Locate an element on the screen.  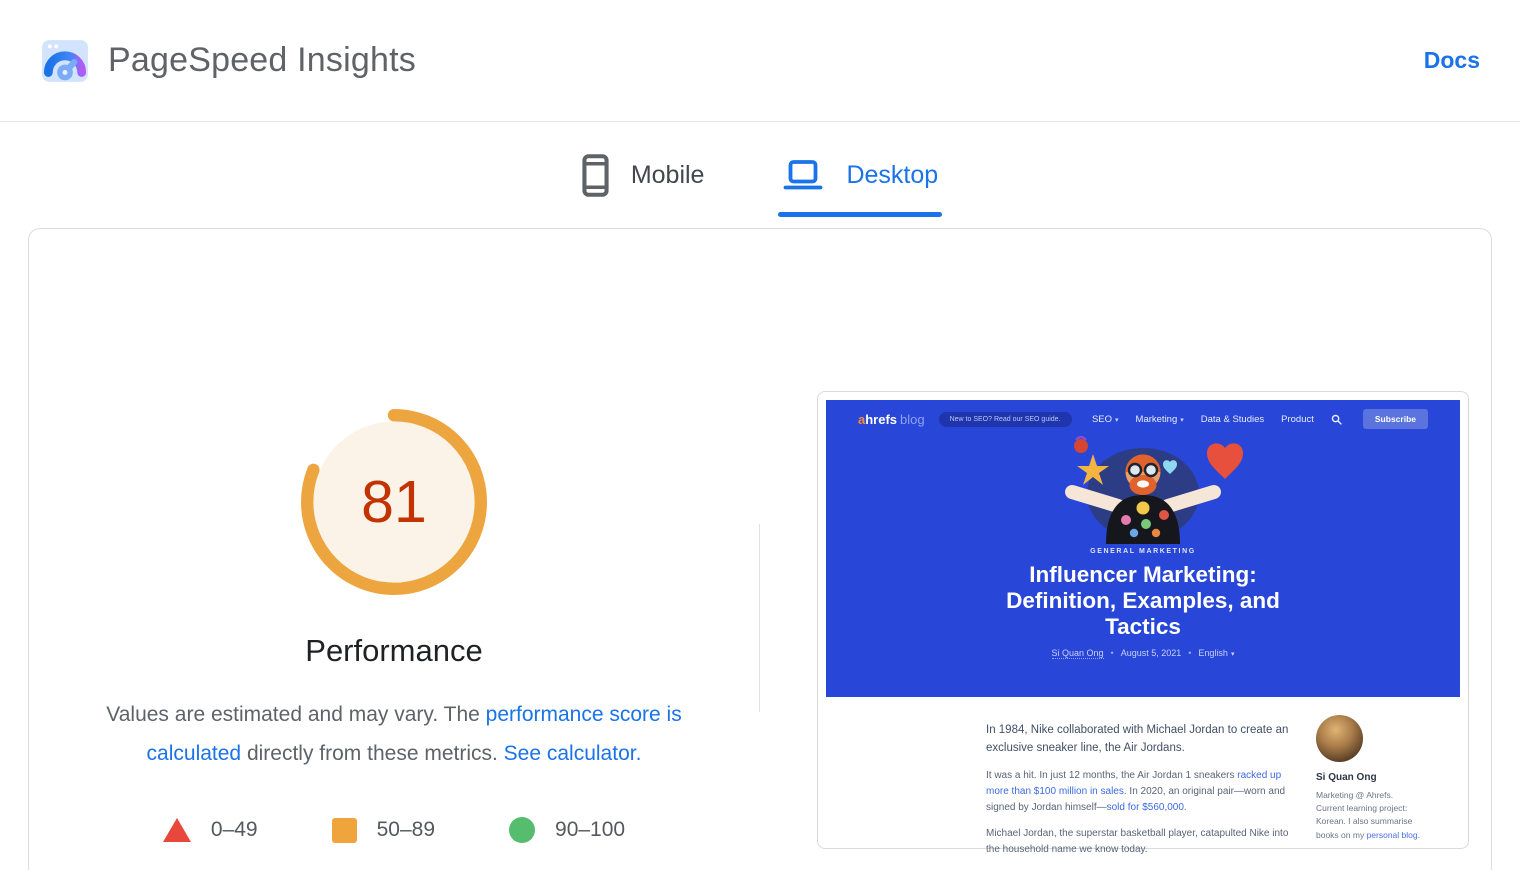
legend-item-average: 50–89 is located at coordinates (383, 830).